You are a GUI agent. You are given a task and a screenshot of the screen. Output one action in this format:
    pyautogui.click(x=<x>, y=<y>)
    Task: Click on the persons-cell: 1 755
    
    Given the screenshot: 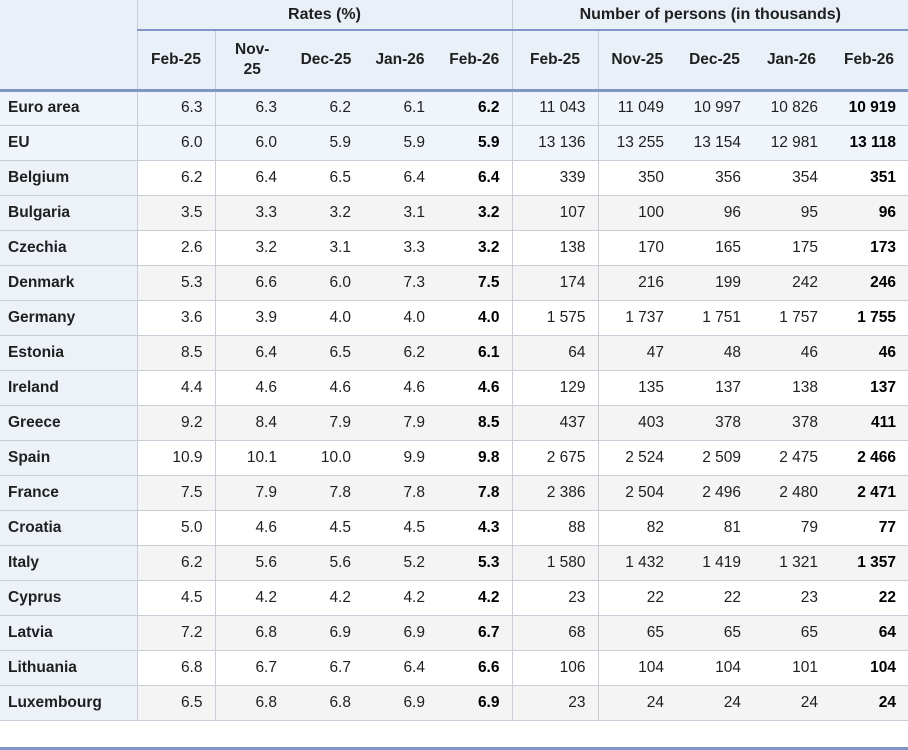 What is the action you would take?
    pyautogui.click(x=869, y=318)
    